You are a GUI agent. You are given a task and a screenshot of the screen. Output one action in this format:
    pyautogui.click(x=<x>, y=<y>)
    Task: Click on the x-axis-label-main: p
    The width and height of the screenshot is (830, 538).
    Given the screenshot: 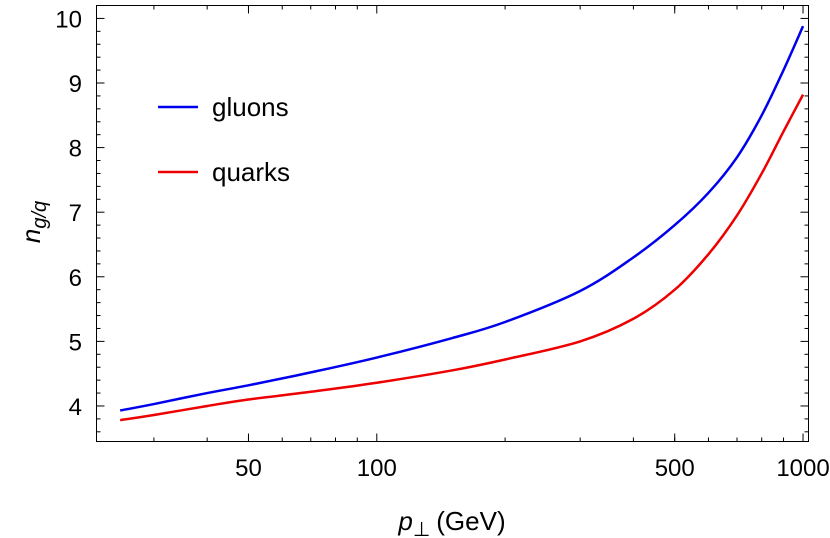 What is the action you would take?
    pyautogui.click(x=404, y=521)
    